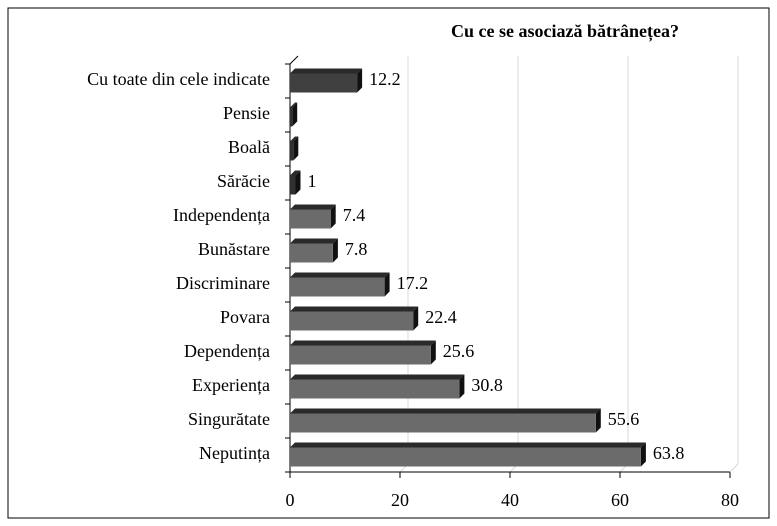 The width and height of the screenshot is (777, 526). I want to click on y-tick-label: Pensie, so click(246, 113).